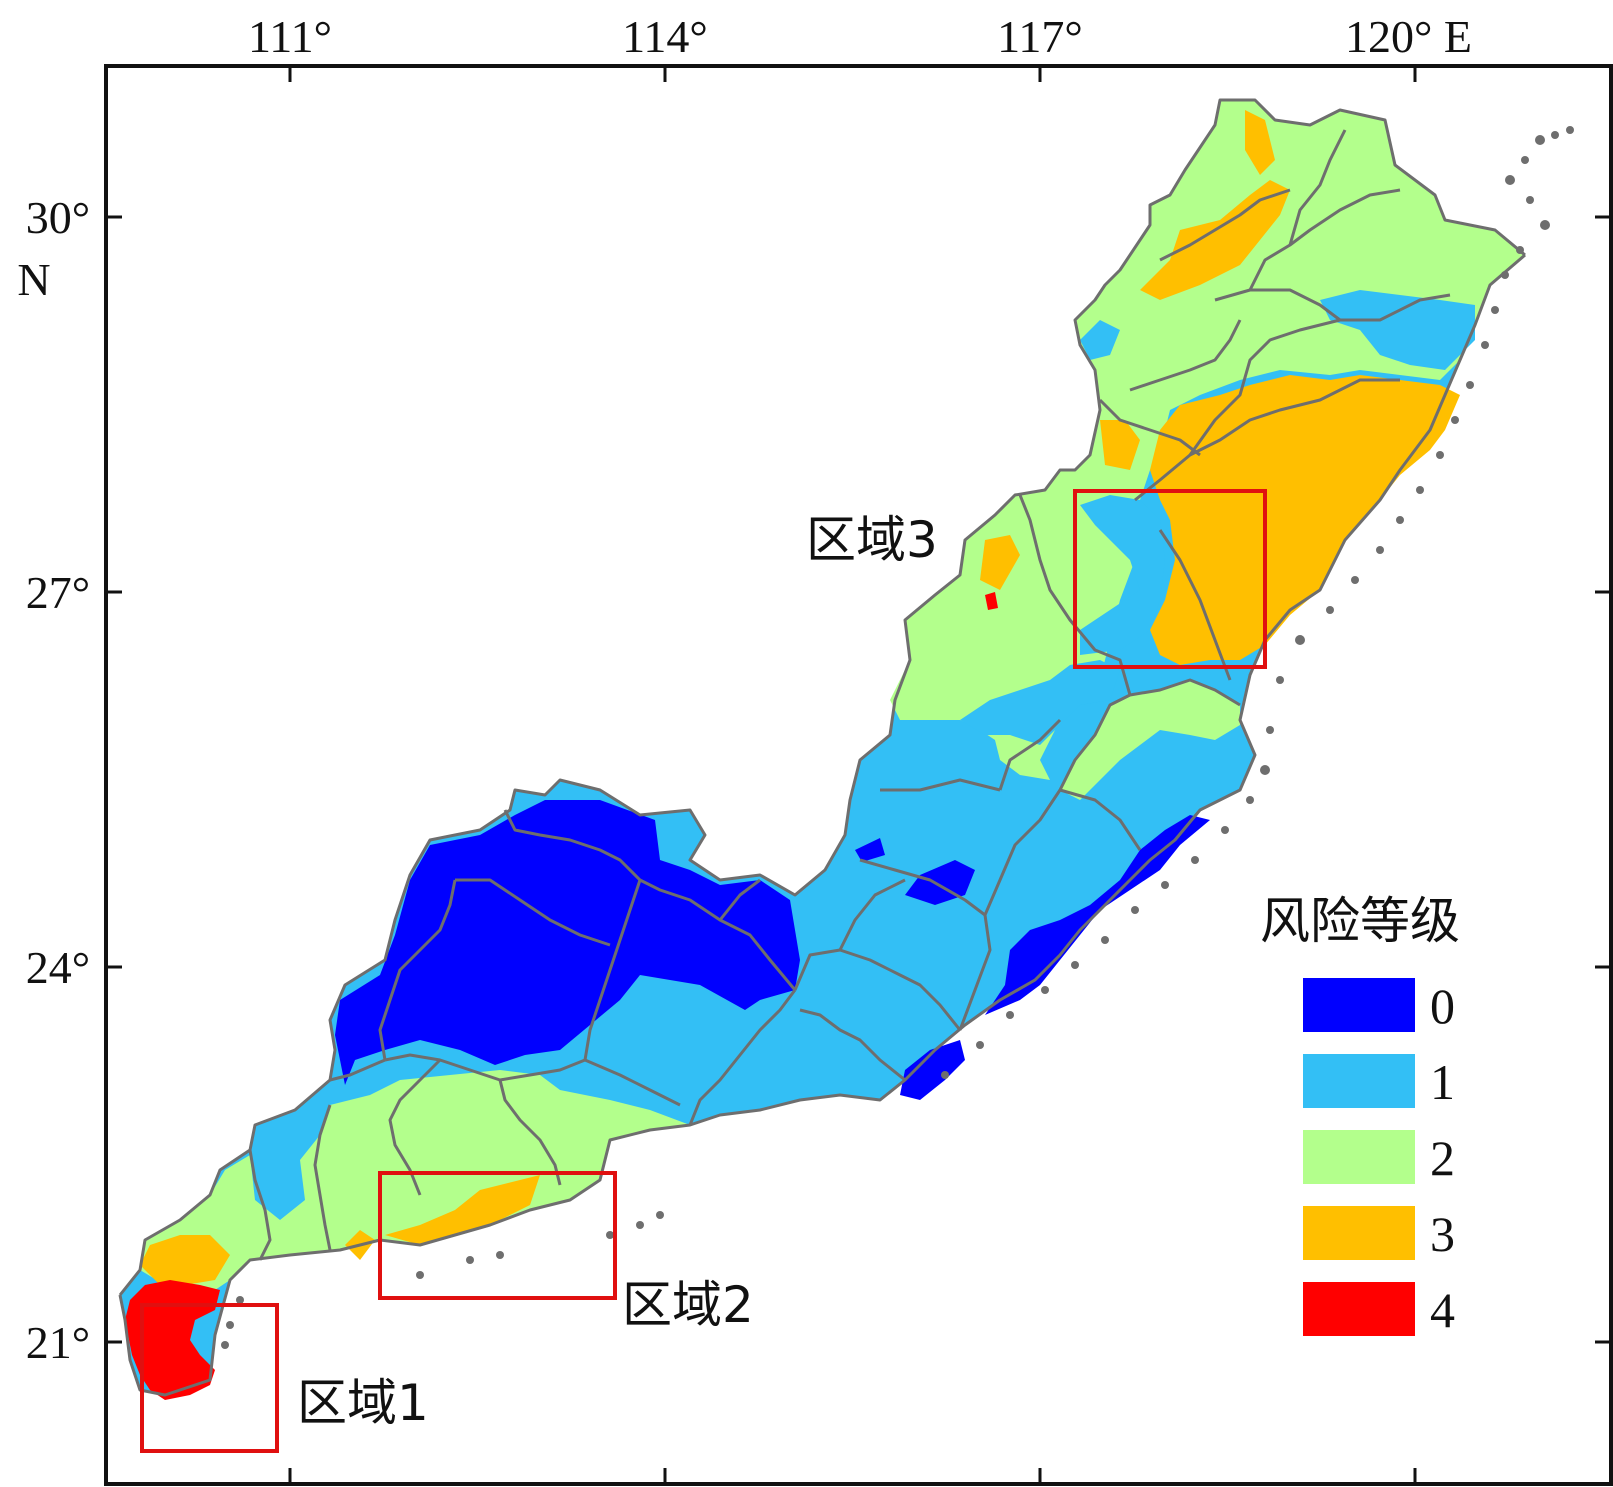  I want to click on risk-zone-1-region3, so click(1122, 575).